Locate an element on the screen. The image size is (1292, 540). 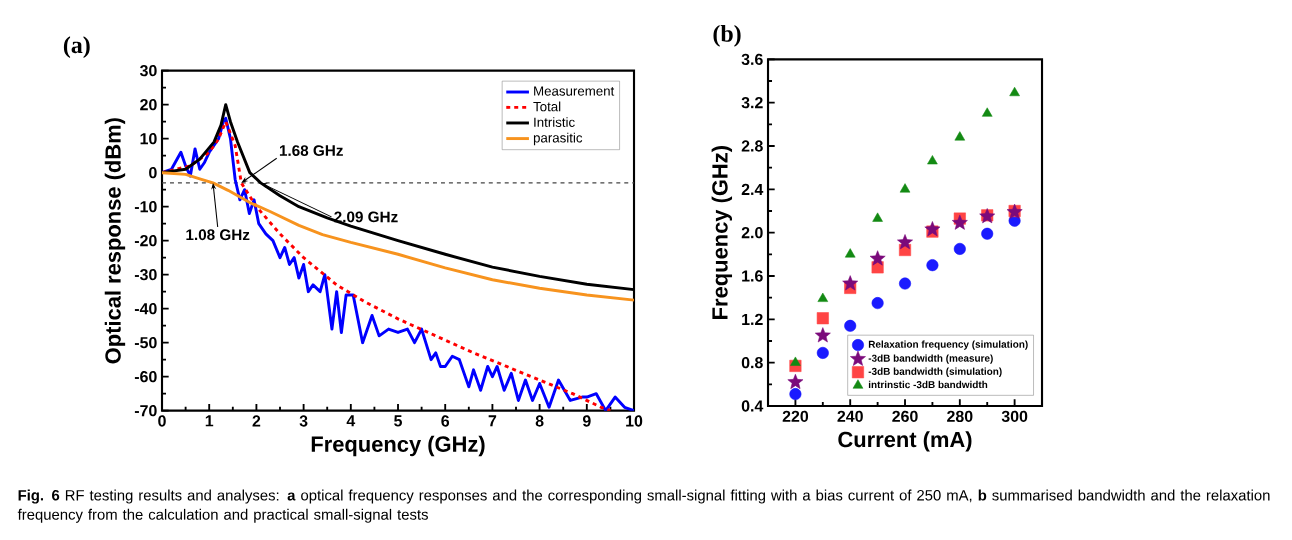
y-tick-label: 3.2 is located at coordinates (752, 103).